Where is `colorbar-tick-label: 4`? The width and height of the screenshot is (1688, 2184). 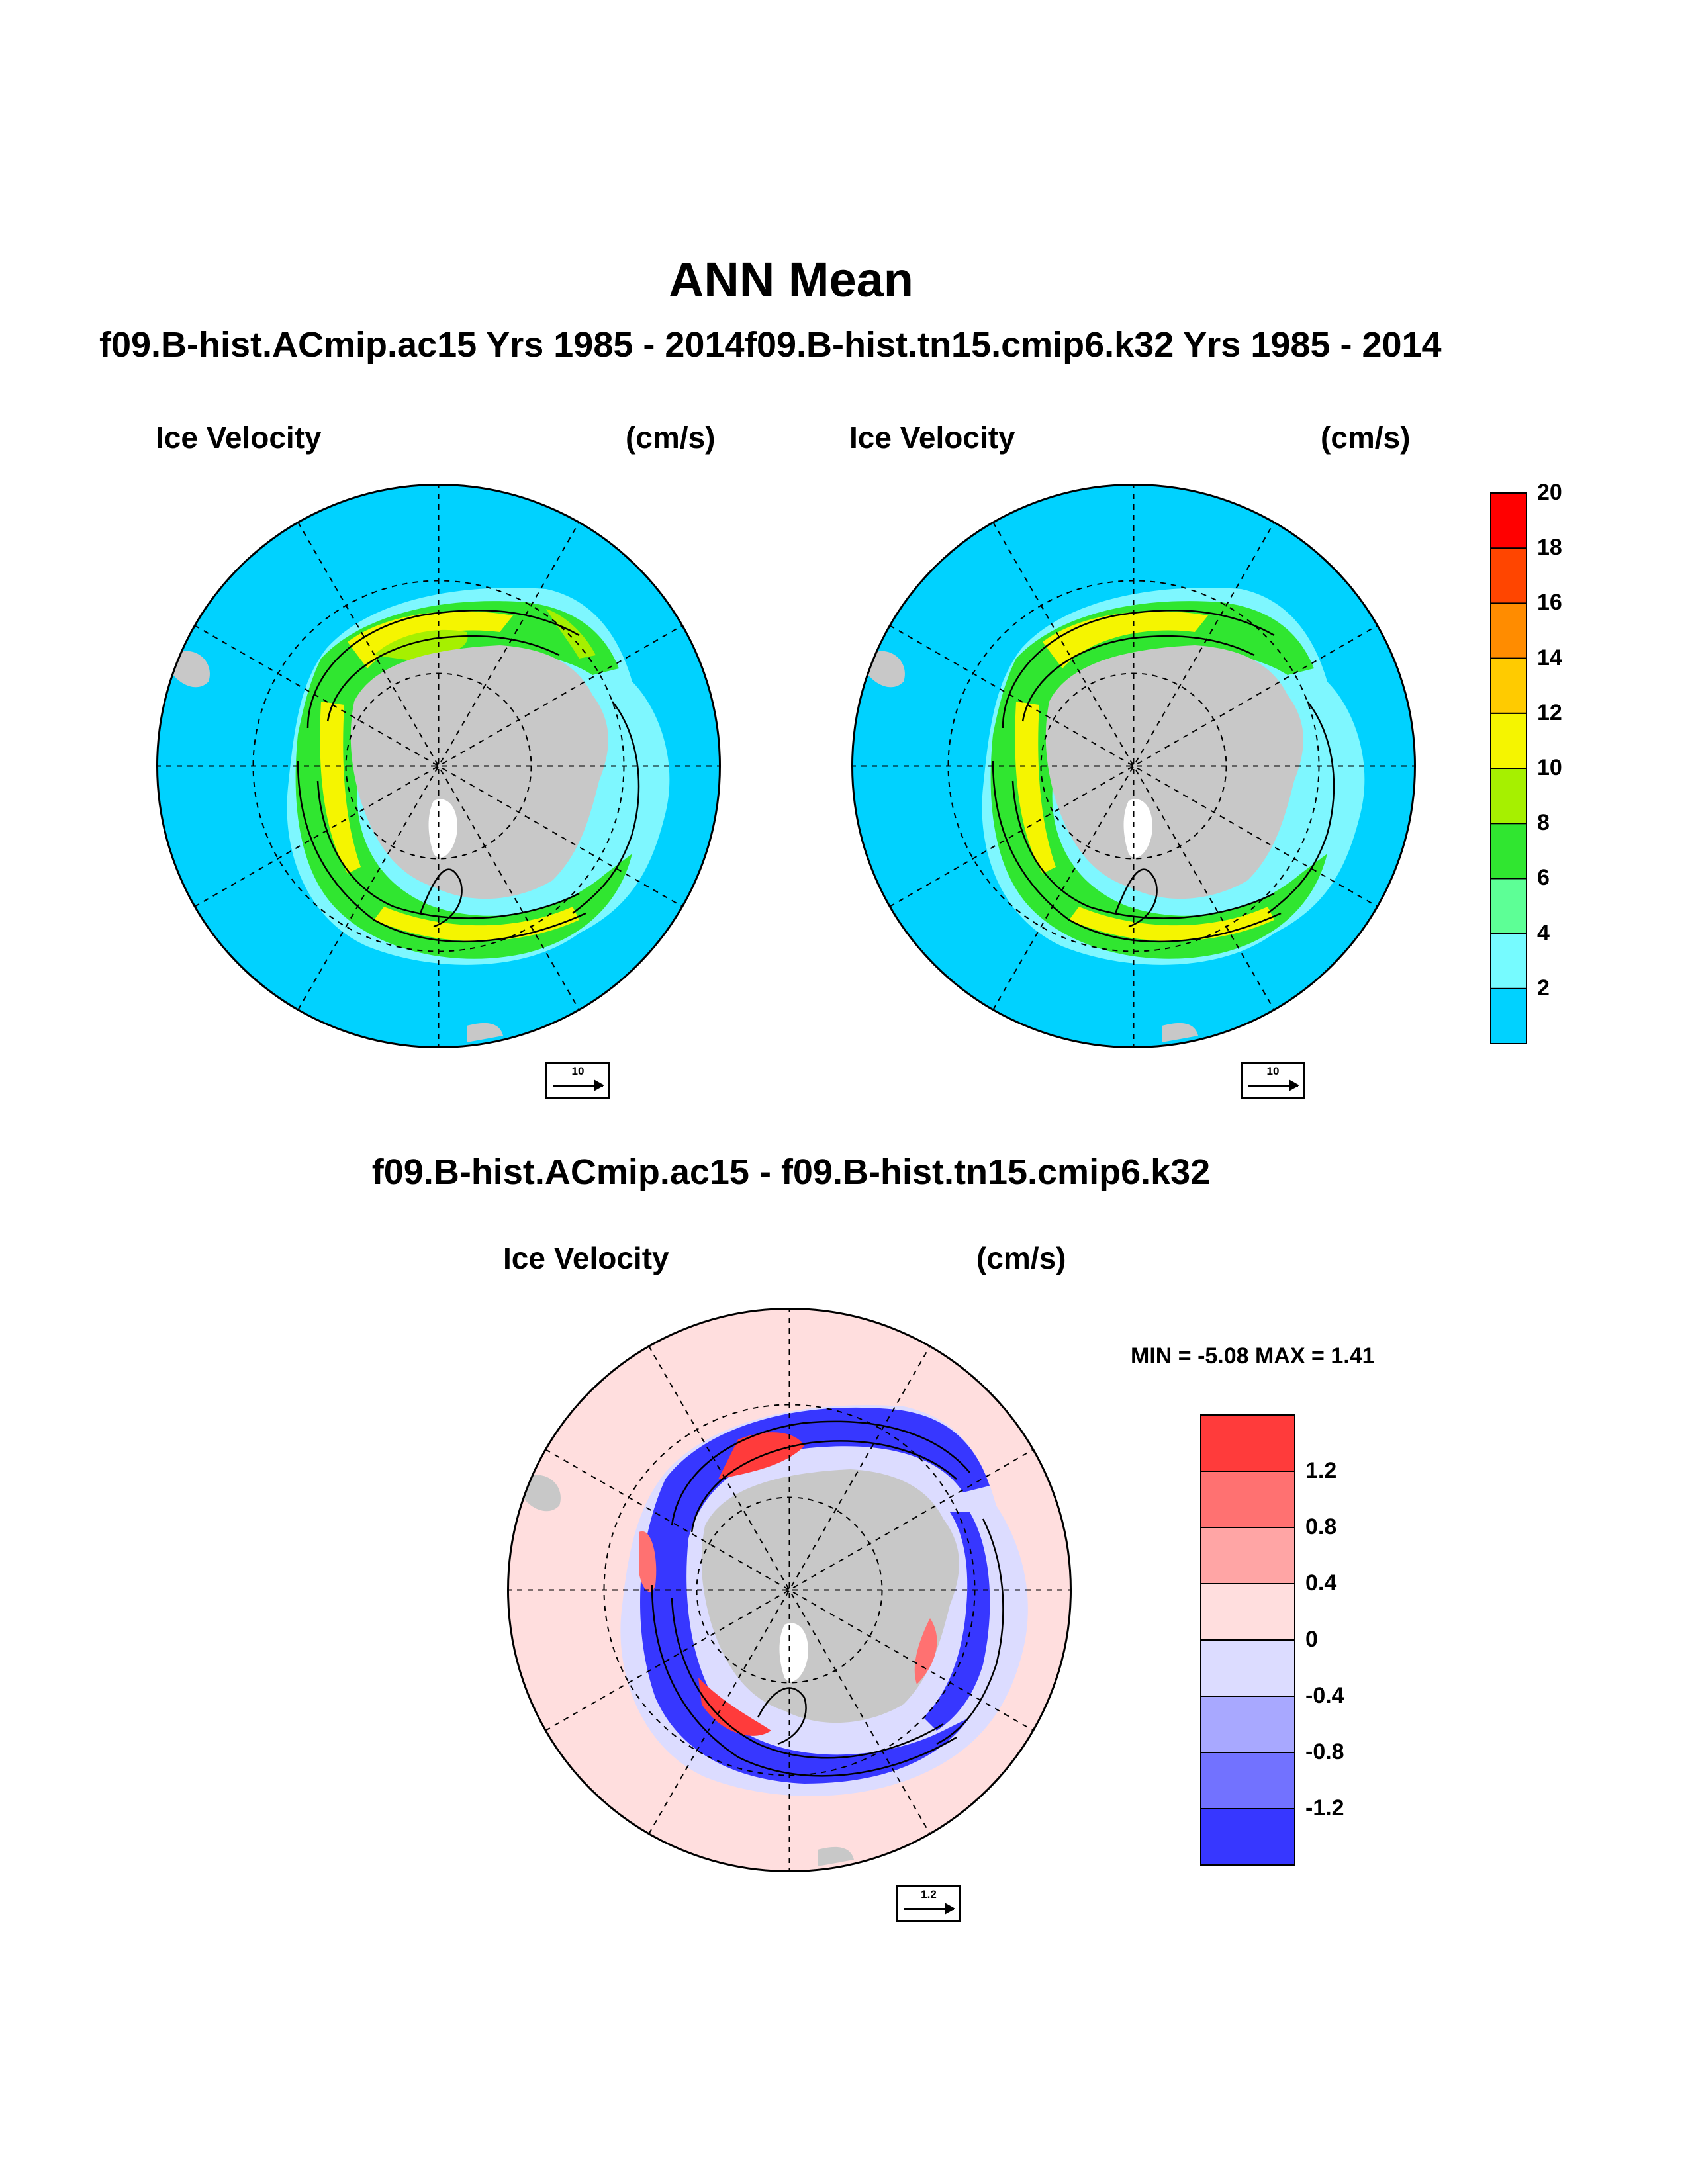 colorbar-tick-label: 4 is located at coordinates (1543, 933).